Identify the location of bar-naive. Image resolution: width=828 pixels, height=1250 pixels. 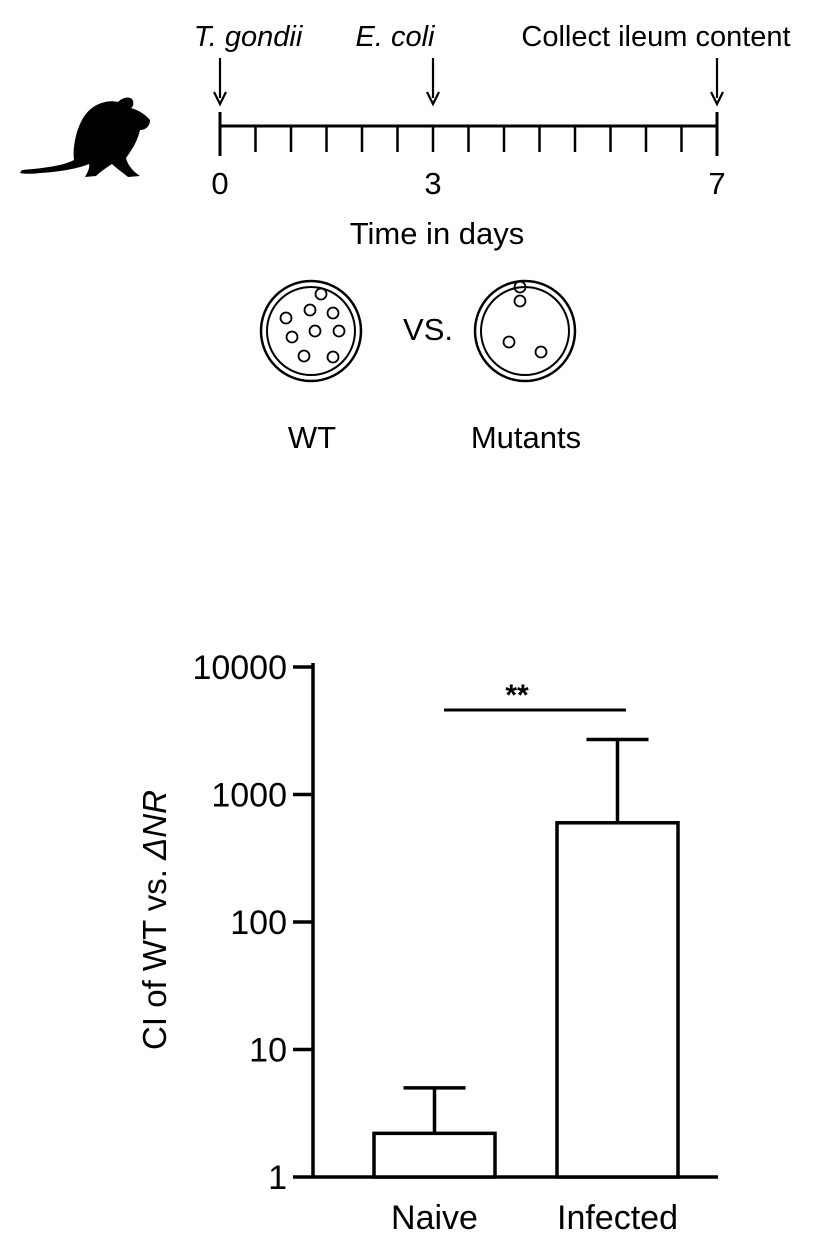
(434, 1155).